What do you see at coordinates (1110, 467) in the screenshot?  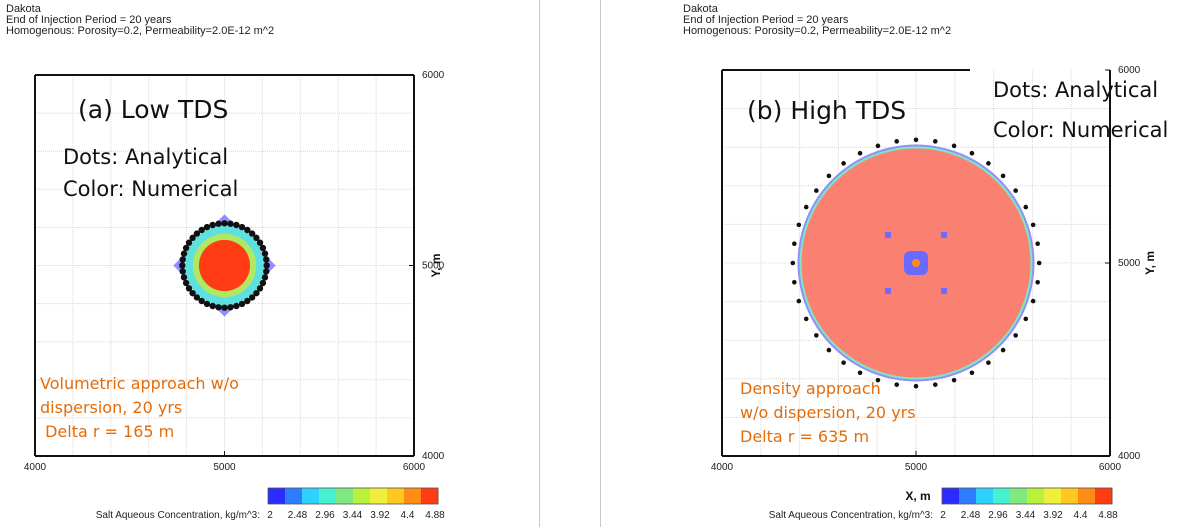 I see `x-tick-label: 6000` at bounding box center [1110, 467].